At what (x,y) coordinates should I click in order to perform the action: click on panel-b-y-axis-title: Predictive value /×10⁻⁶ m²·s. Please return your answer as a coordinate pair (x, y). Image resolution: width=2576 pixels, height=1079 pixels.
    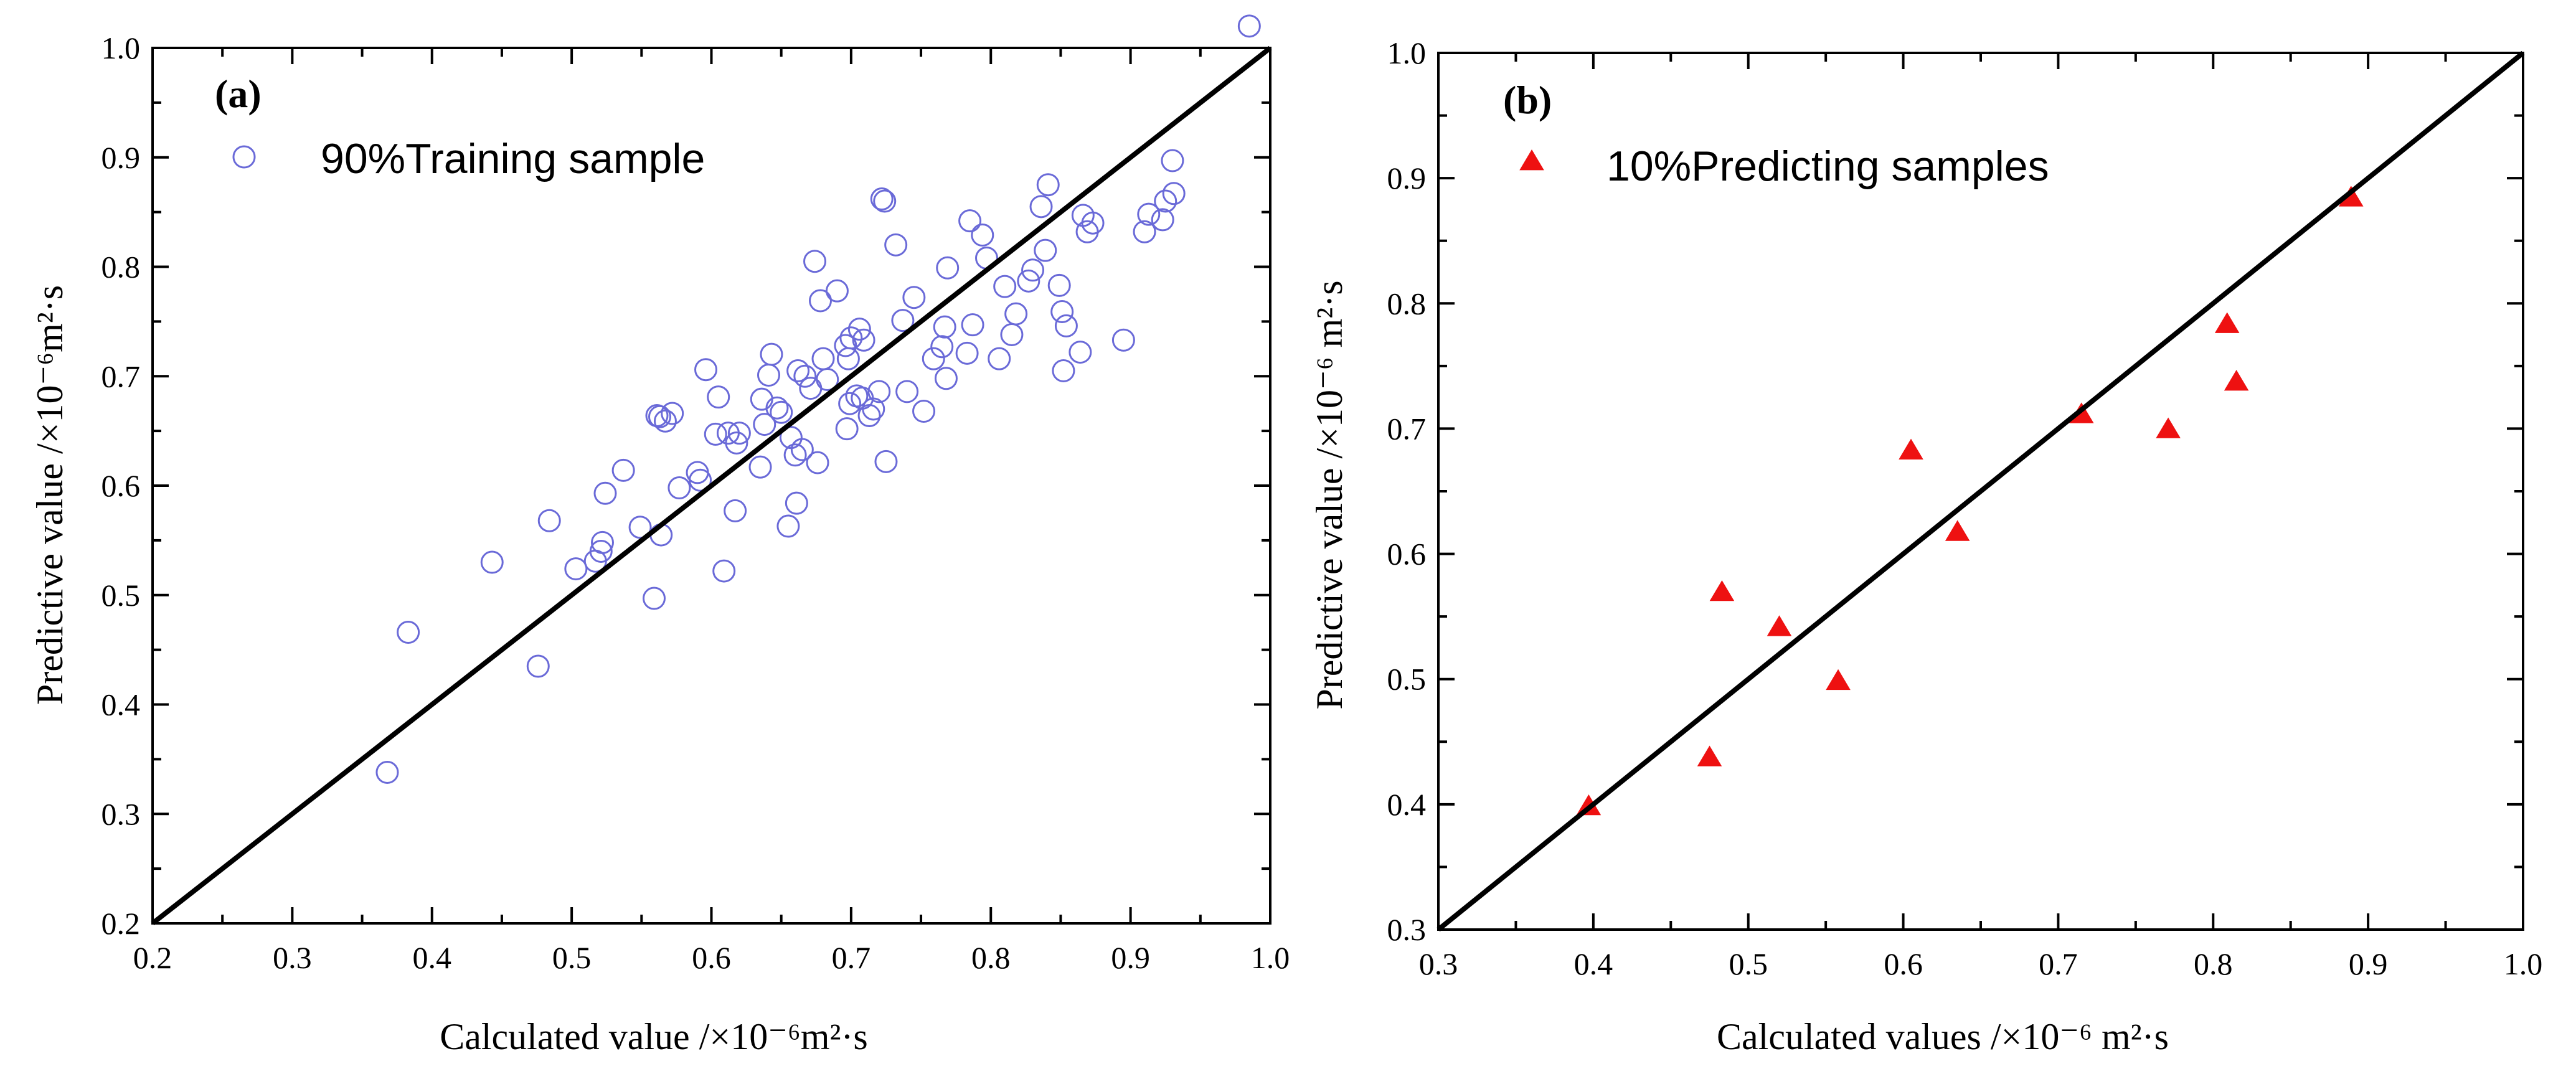
    Looking at the image, I should click on (1329, 494).